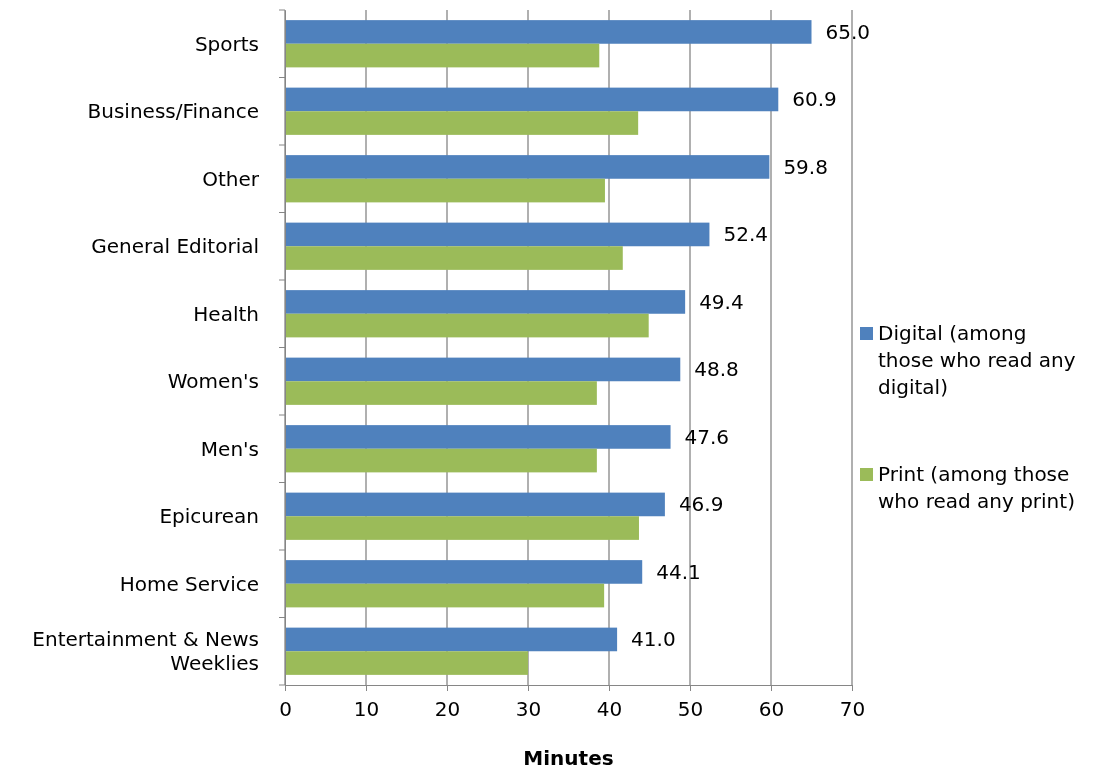 The height and width of the screenshot is (771, 1094). I want to click on data-label: 47.6, so click(707, 436).